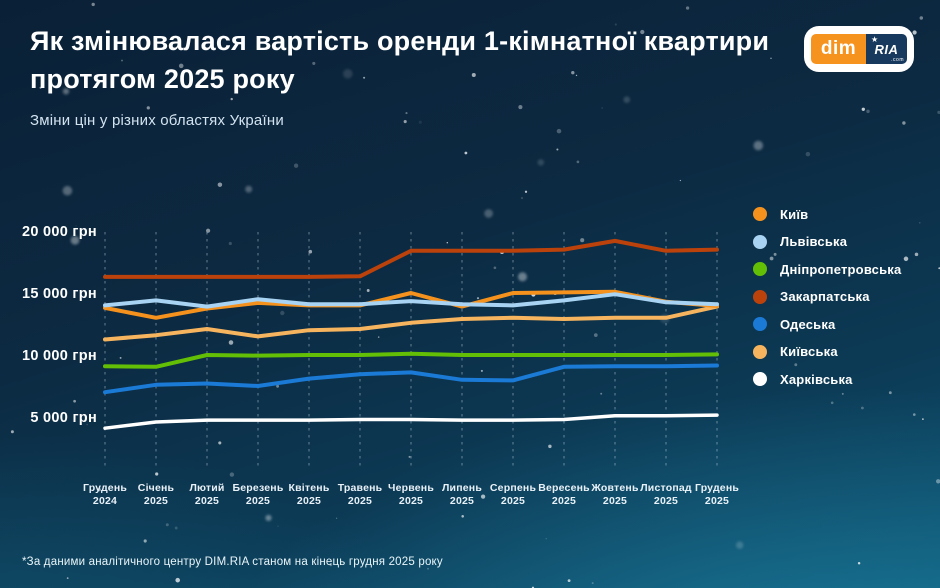 Image resolution: width=940 pixels, height=588 pixels. Describe the element at coordinates (157, 120) in the screenshot. I see `page-subtitle: Зміни цін у різних областях України` at that location.